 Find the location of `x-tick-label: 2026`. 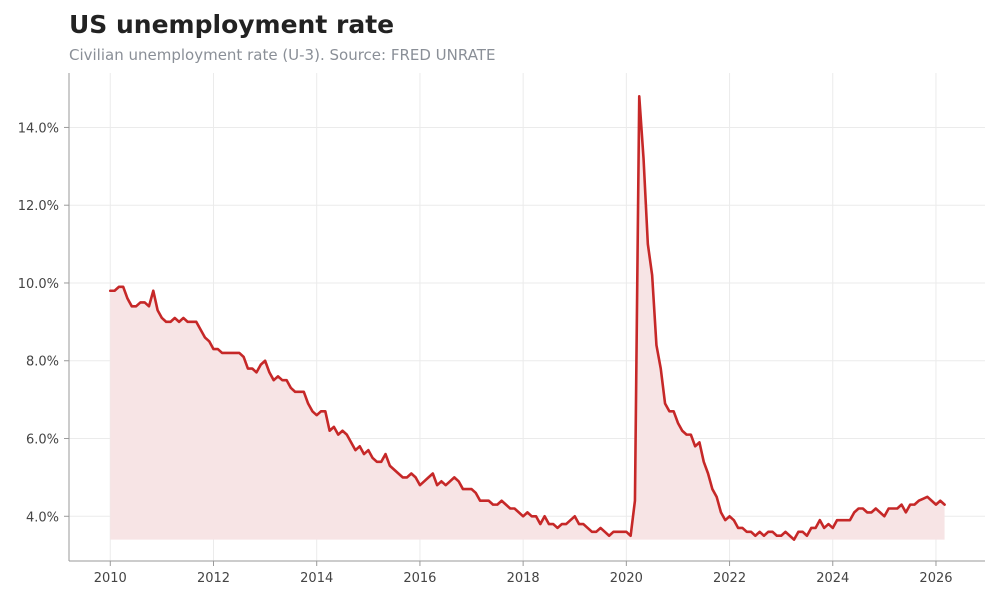

x-tick-label: 2026 is located at coordinates (935, 578).